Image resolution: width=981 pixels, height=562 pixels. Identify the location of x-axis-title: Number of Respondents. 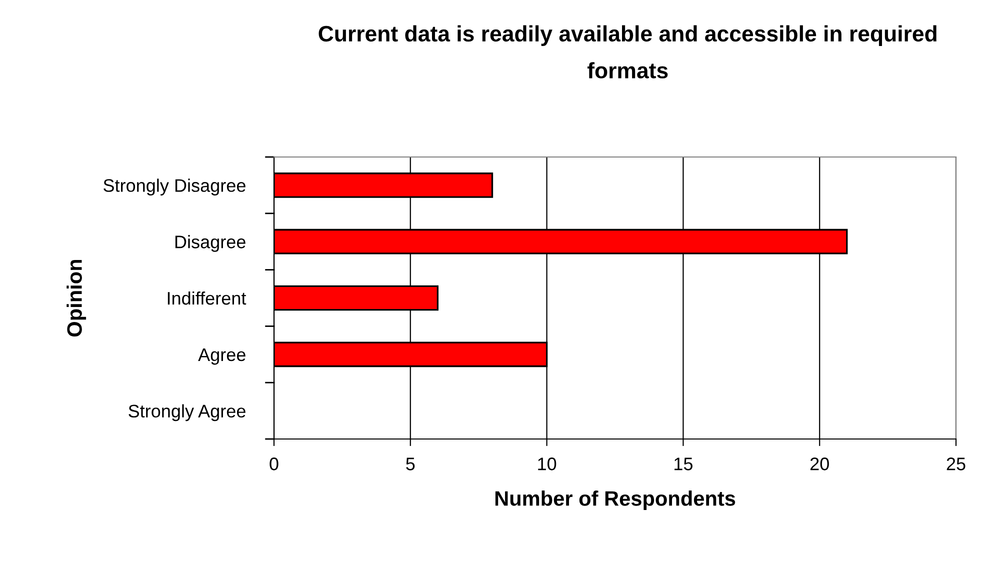
(615, 500).